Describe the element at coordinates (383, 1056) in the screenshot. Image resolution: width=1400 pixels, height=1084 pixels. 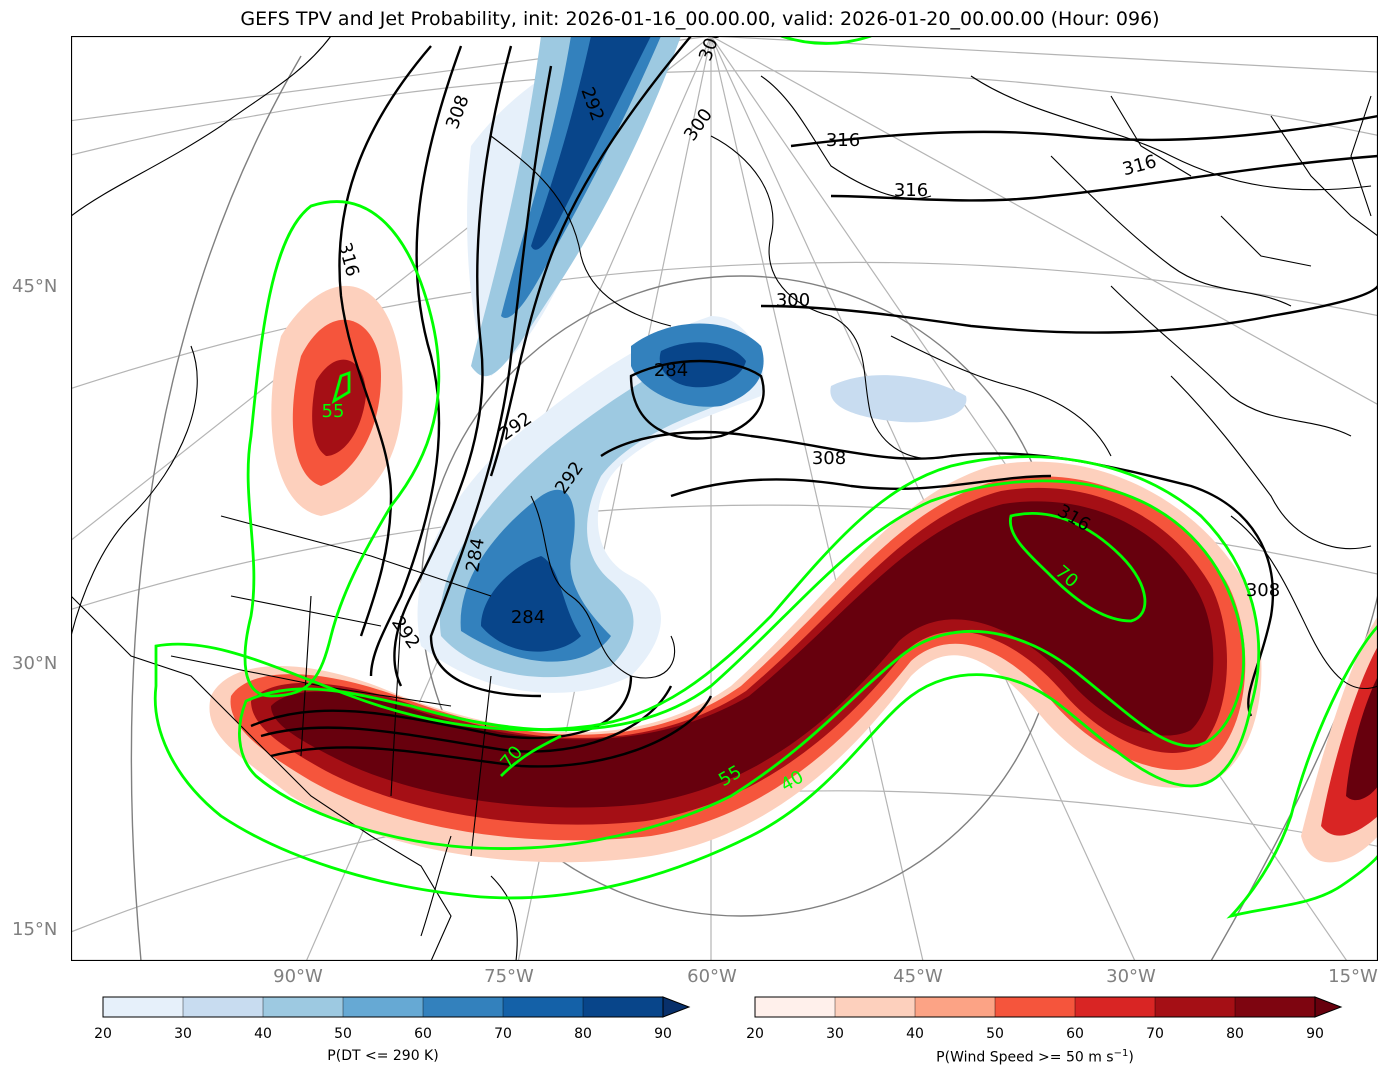
I see `colorbar-dt-label: P(DT <= 290 K)` at that location.